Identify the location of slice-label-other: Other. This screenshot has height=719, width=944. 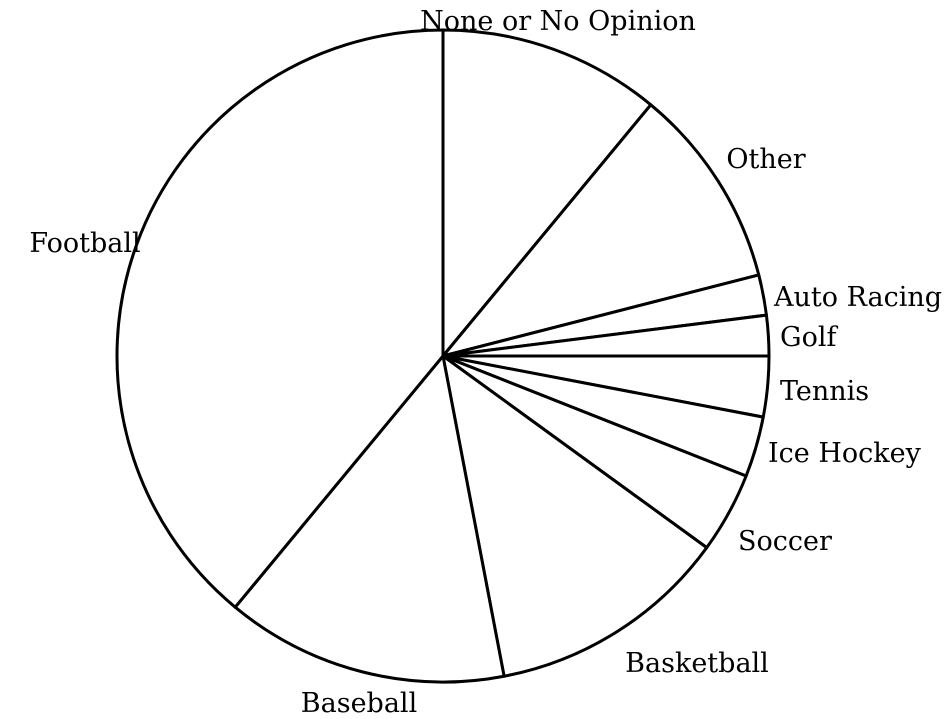
(765, 159).